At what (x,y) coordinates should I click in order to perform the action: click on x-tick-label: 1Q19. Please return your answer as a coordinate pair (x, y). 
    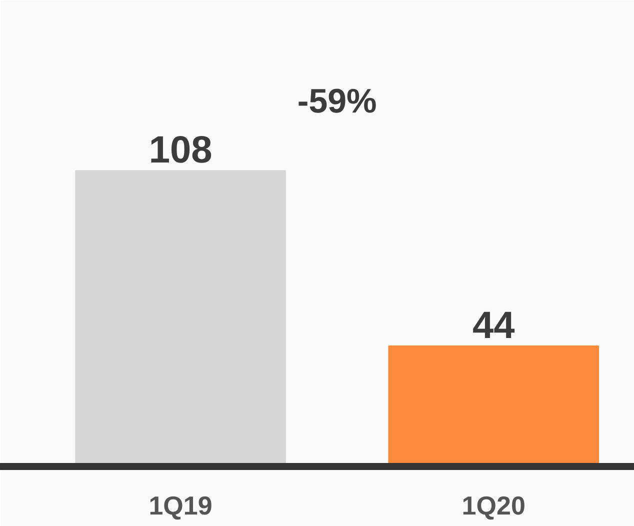
    Looking at the image, I should click on (180, 505).